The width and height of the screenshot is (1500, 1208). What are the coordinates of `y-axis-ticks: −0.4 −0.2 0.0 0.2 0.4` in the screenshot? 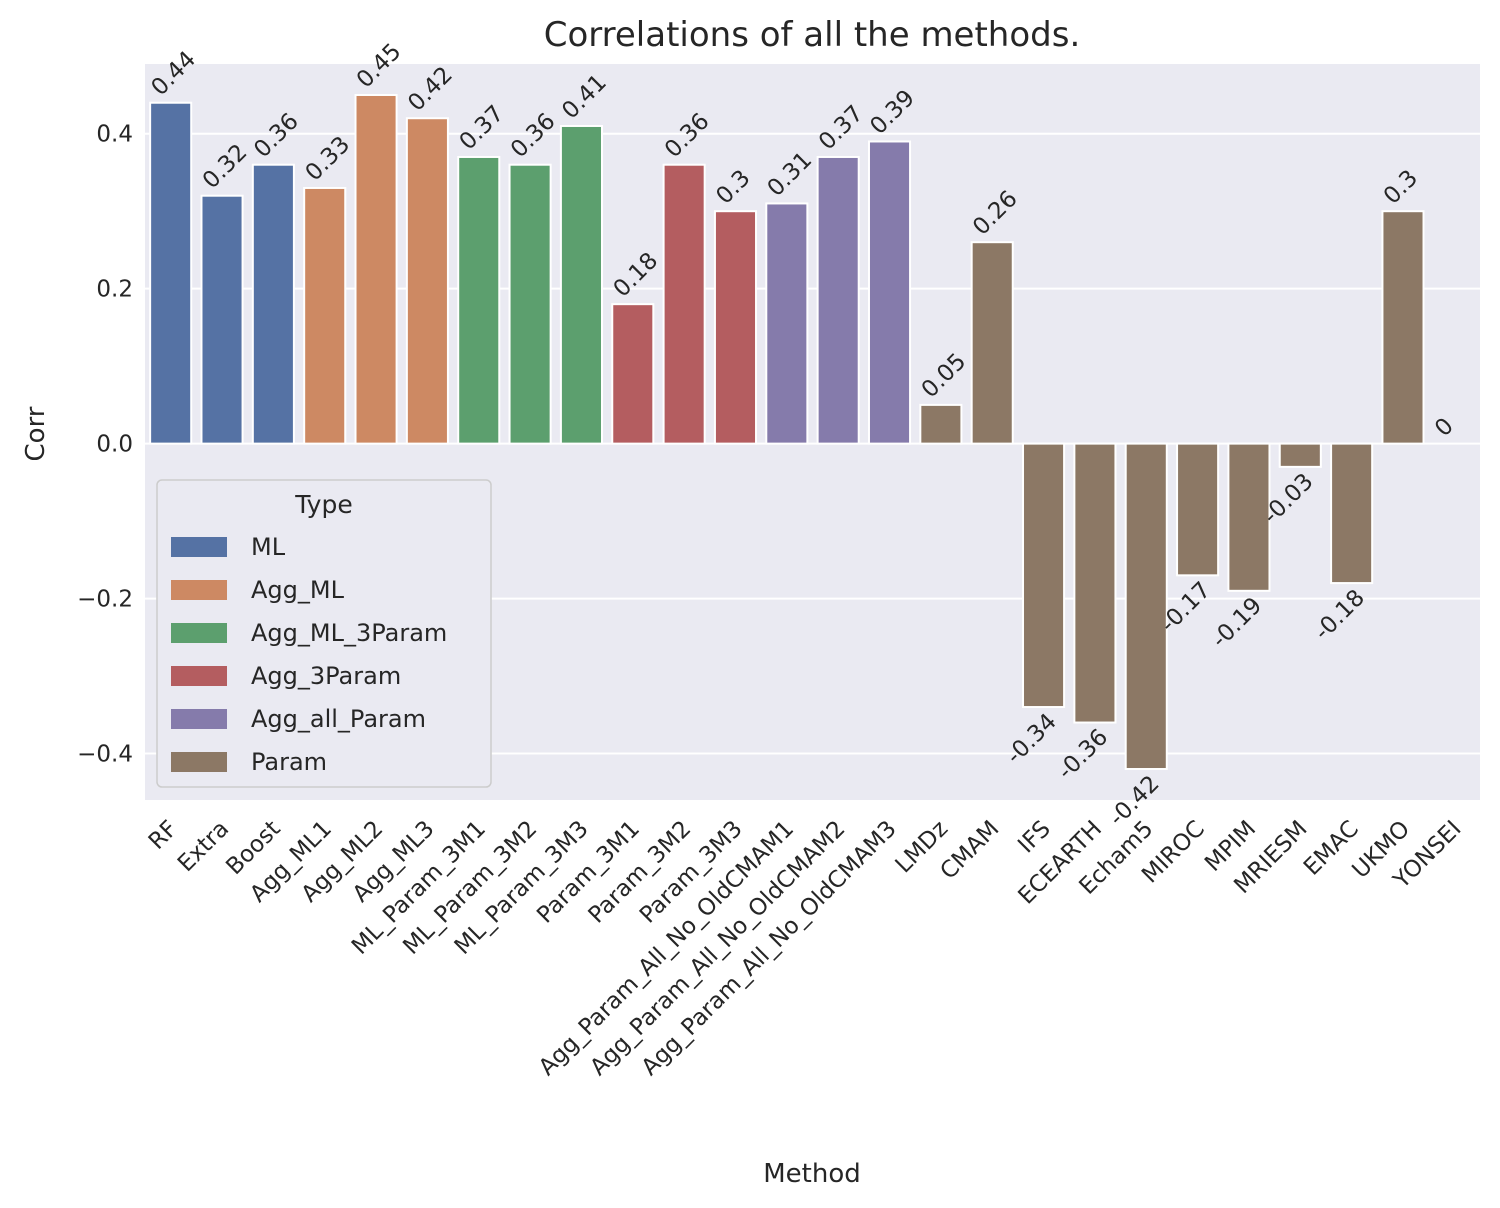 It's located at (105, 445).